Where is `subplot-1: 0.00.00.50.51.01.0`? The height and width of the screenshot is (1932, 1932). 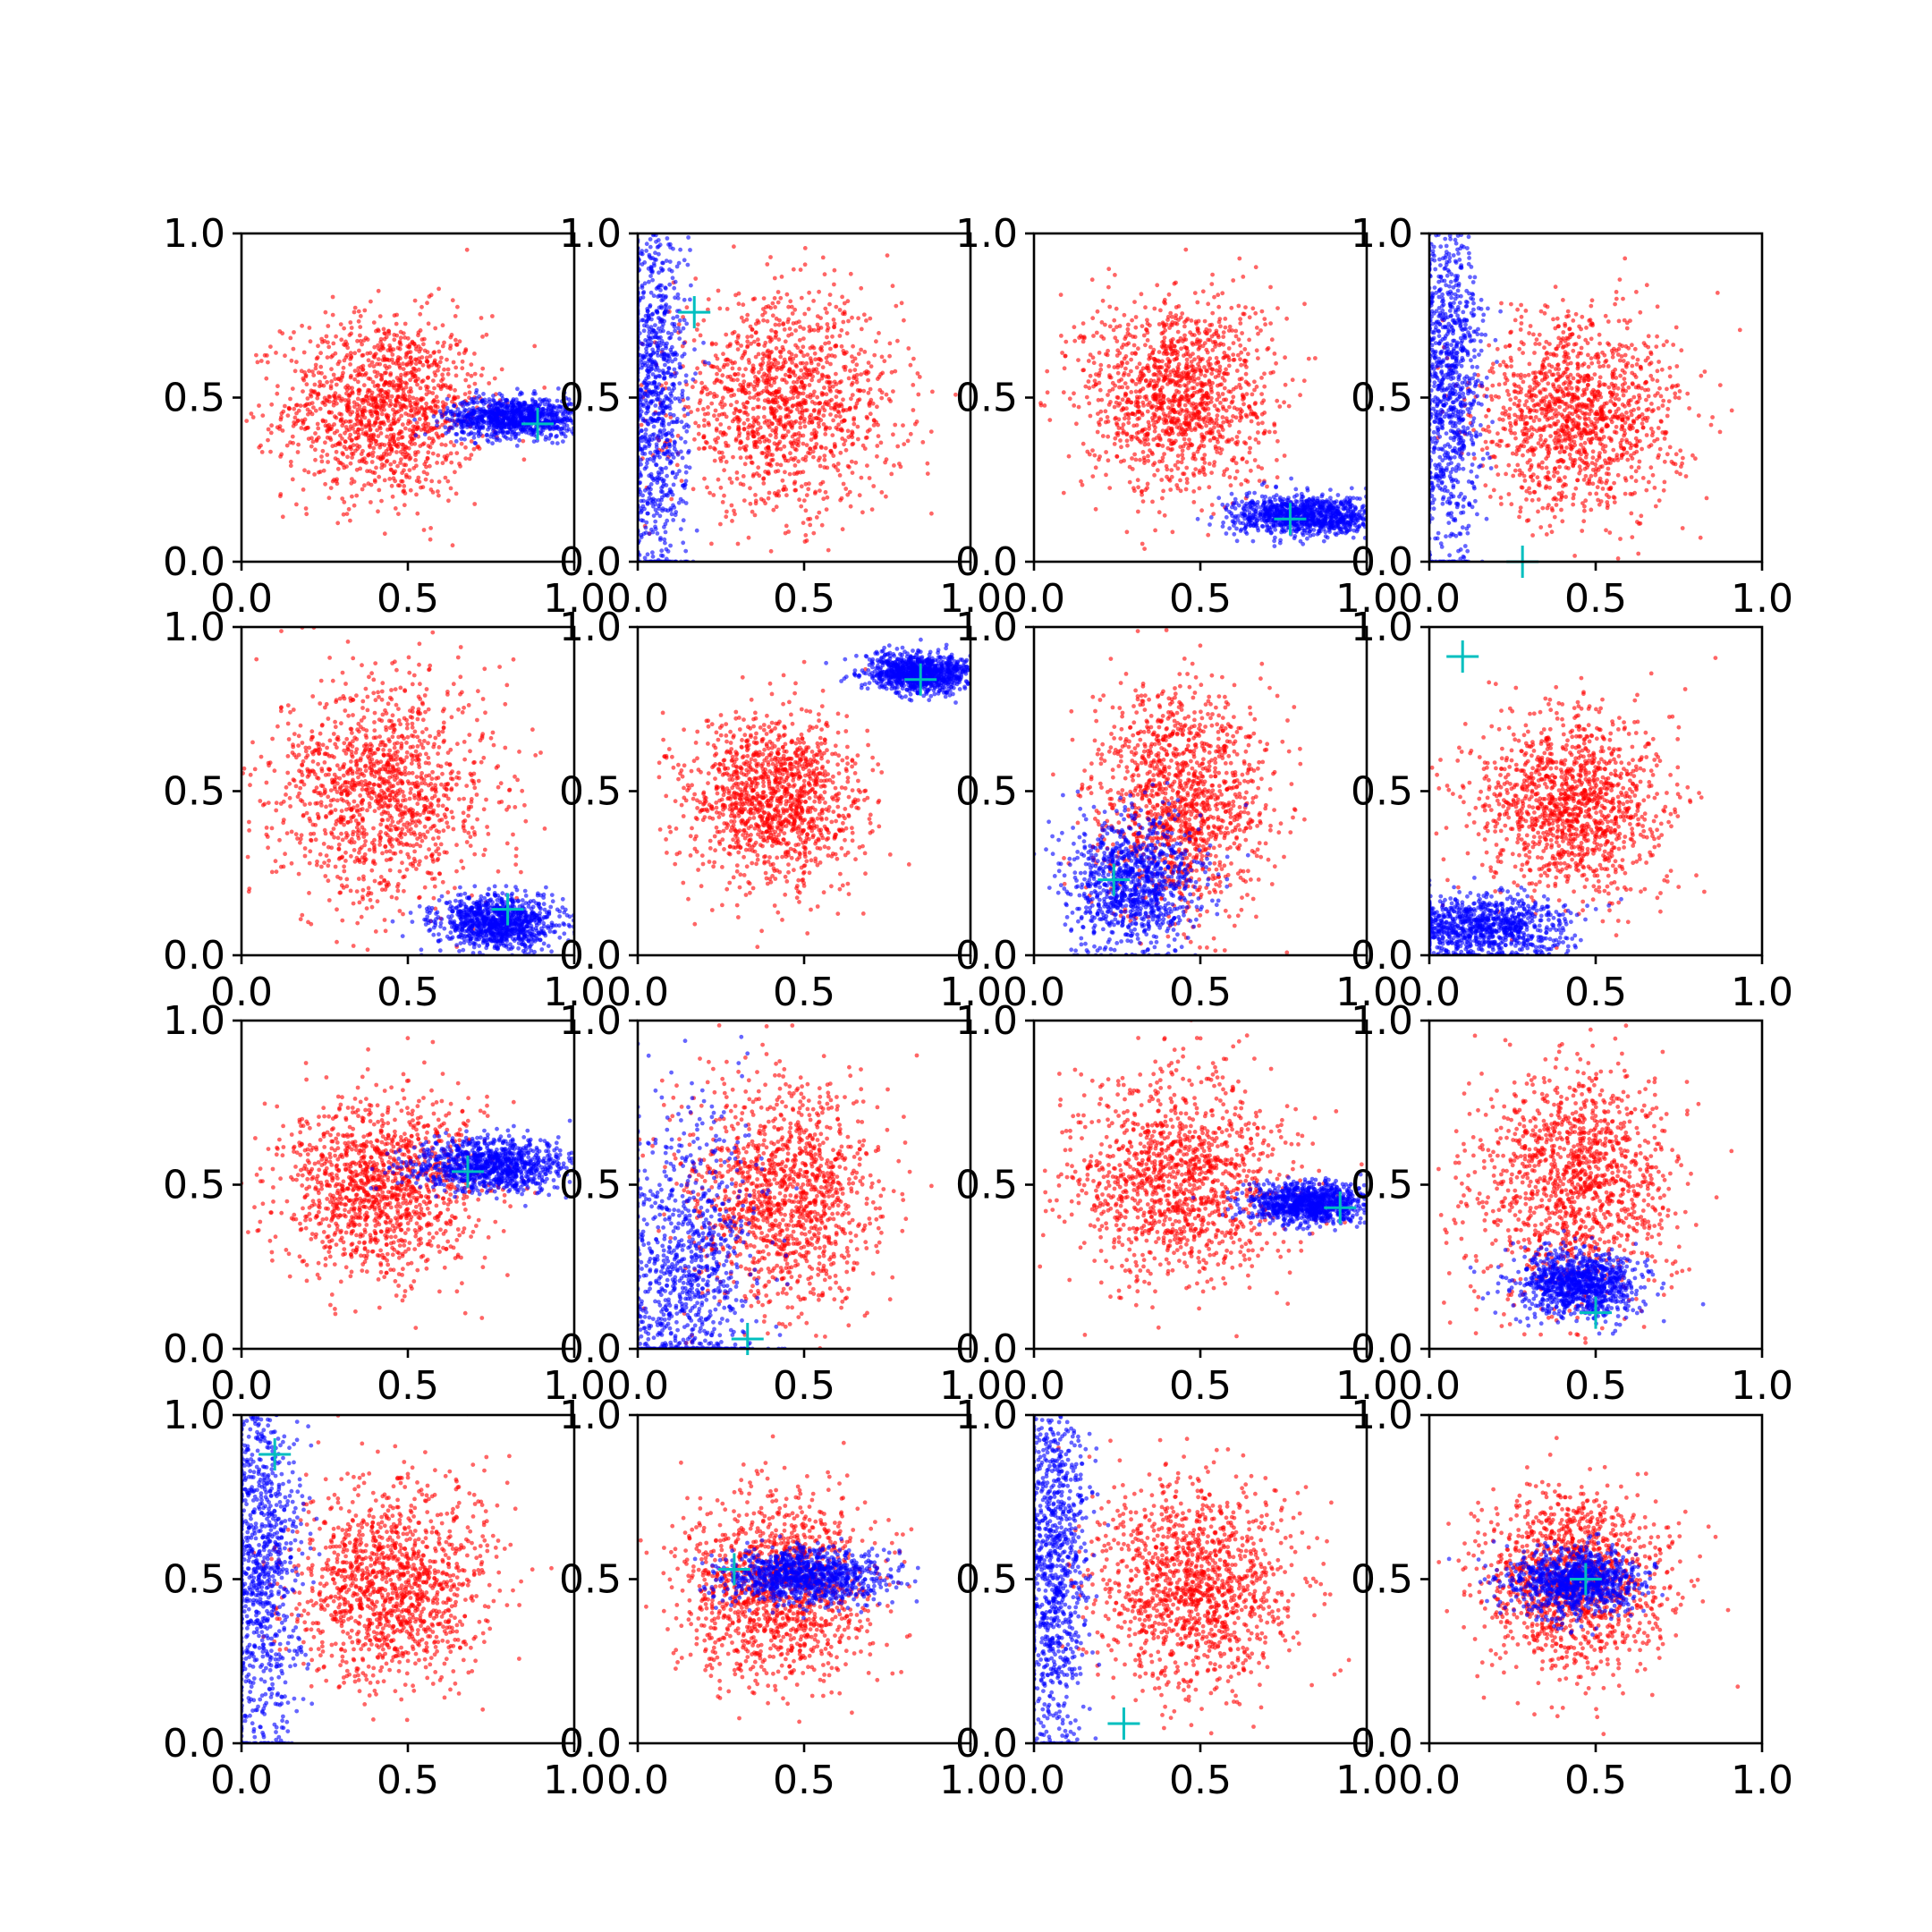
subplot-1: 0.00.00.50.51.01.0 is located at coordinates (384, 416).